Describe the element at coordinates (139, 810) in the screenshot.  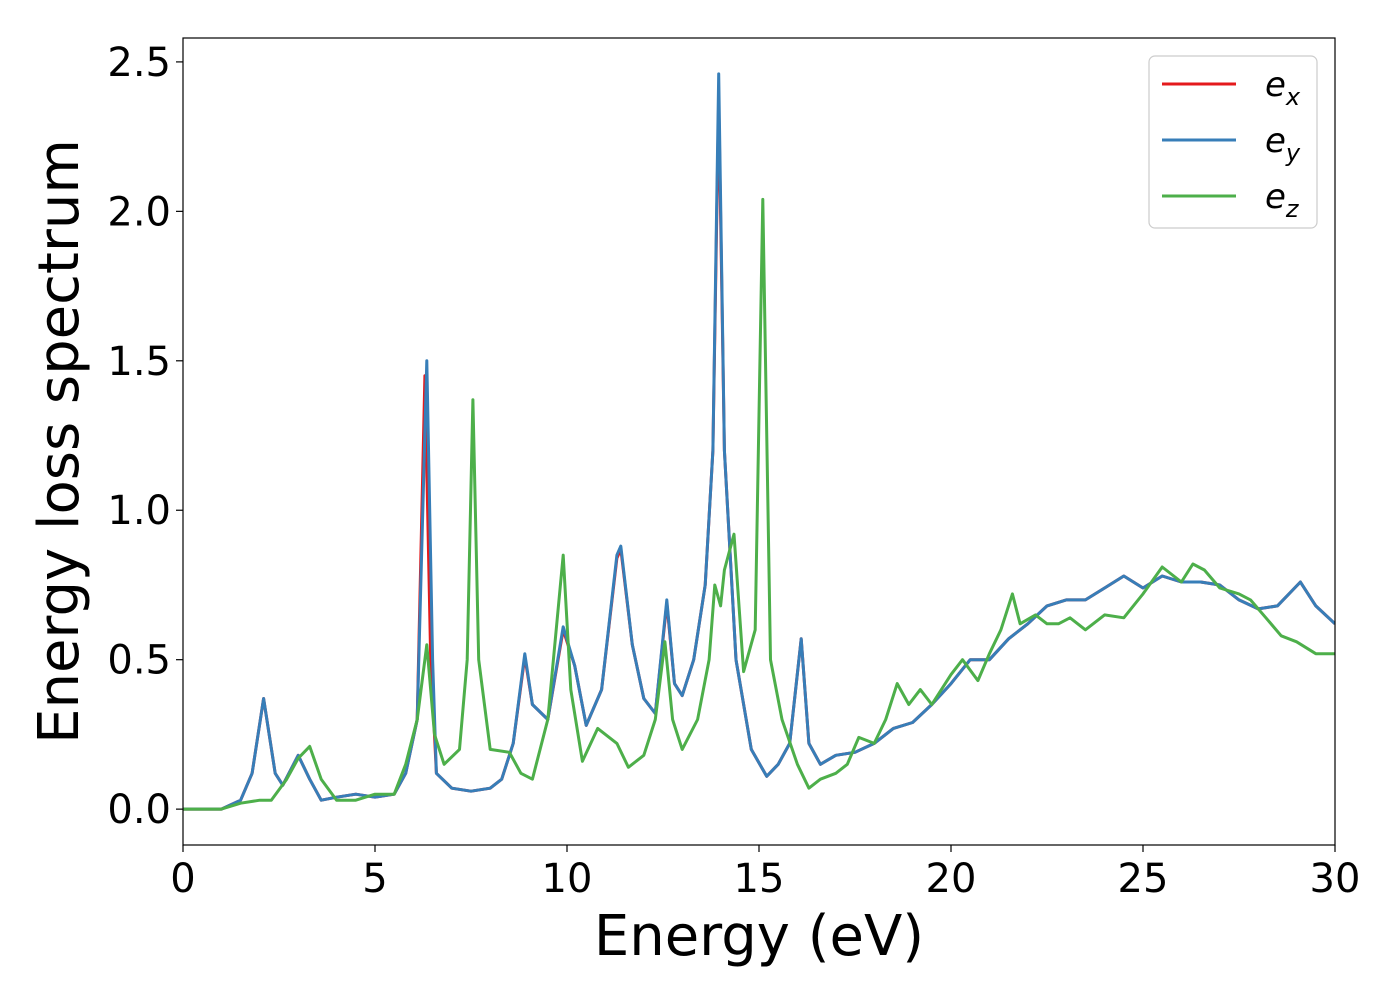
I see `y-tick-label: 0.0` at that location.